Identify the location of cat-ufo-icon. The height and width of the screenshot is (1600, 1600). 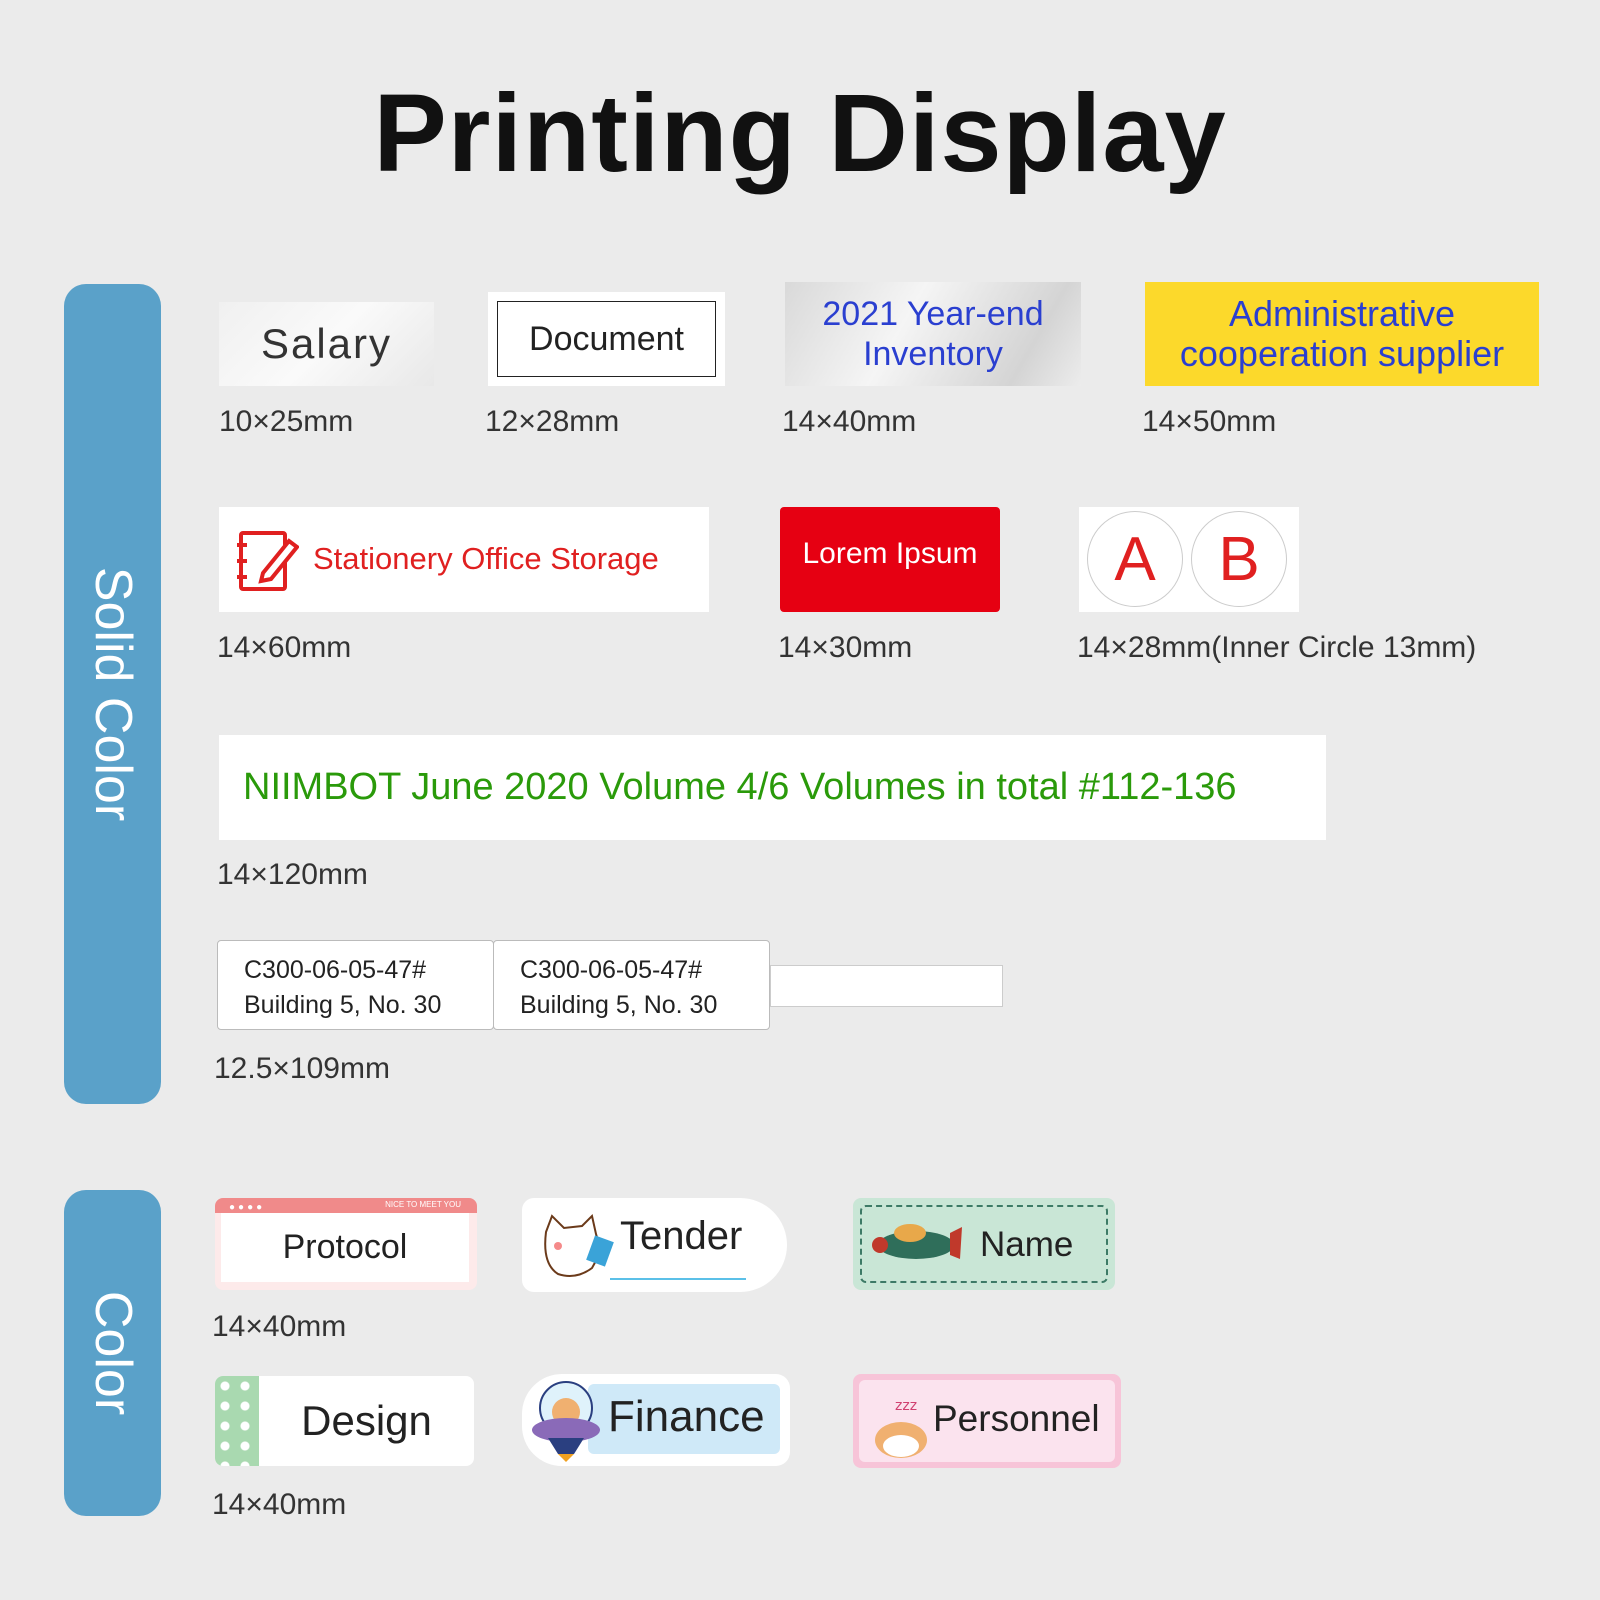
(566, 1421).